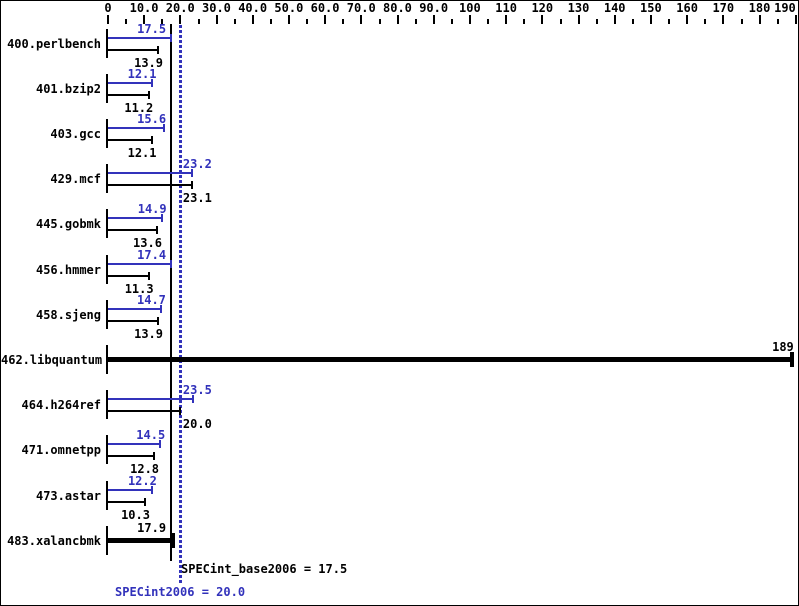 This screenshot has height=606, width=799. Describe the element at coordinates (759, 8) in the screenshot. I see `axis-tick-label: 180` at that location.